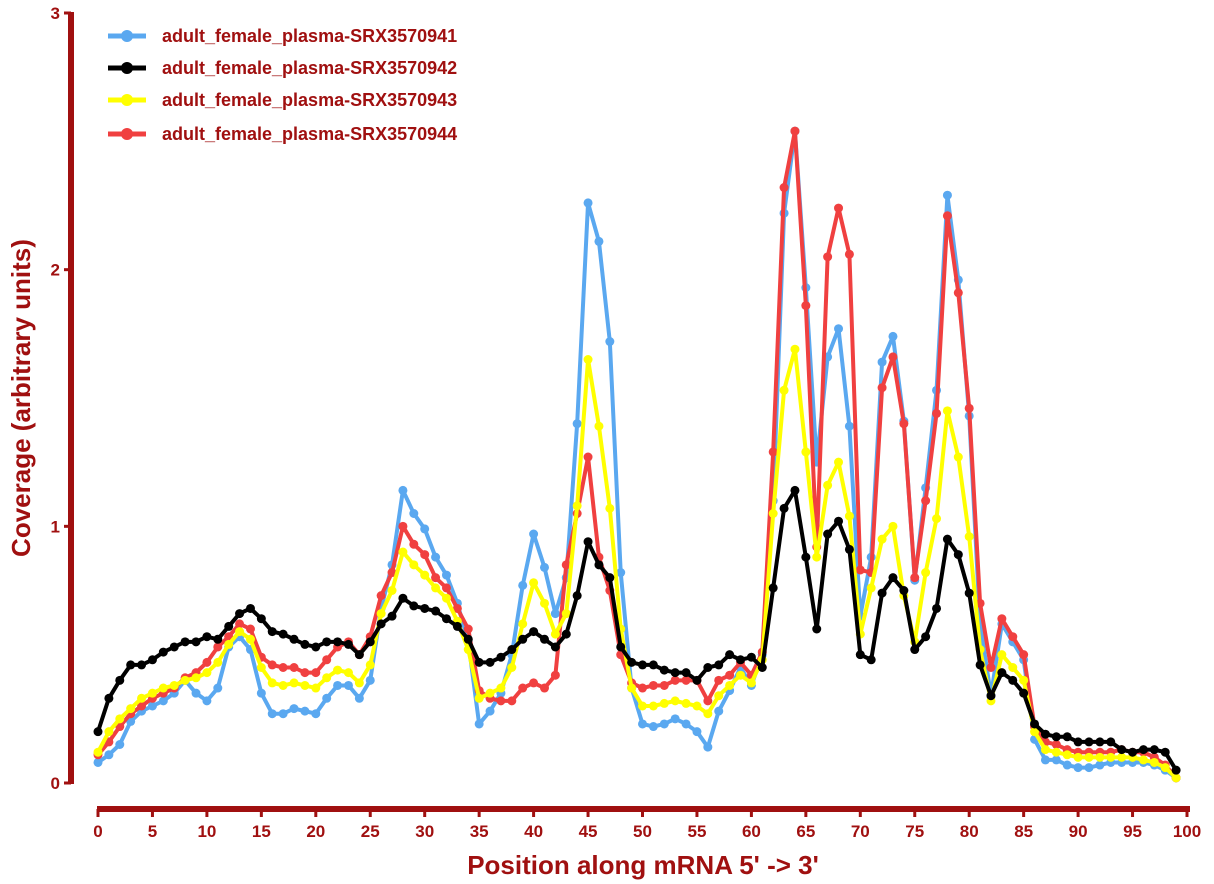 The image size is (1214, 884). What do you see at coordinates (55, 783) in the screenshot?
I see `y-tick-label: 0` at bounding box center [55, 783].